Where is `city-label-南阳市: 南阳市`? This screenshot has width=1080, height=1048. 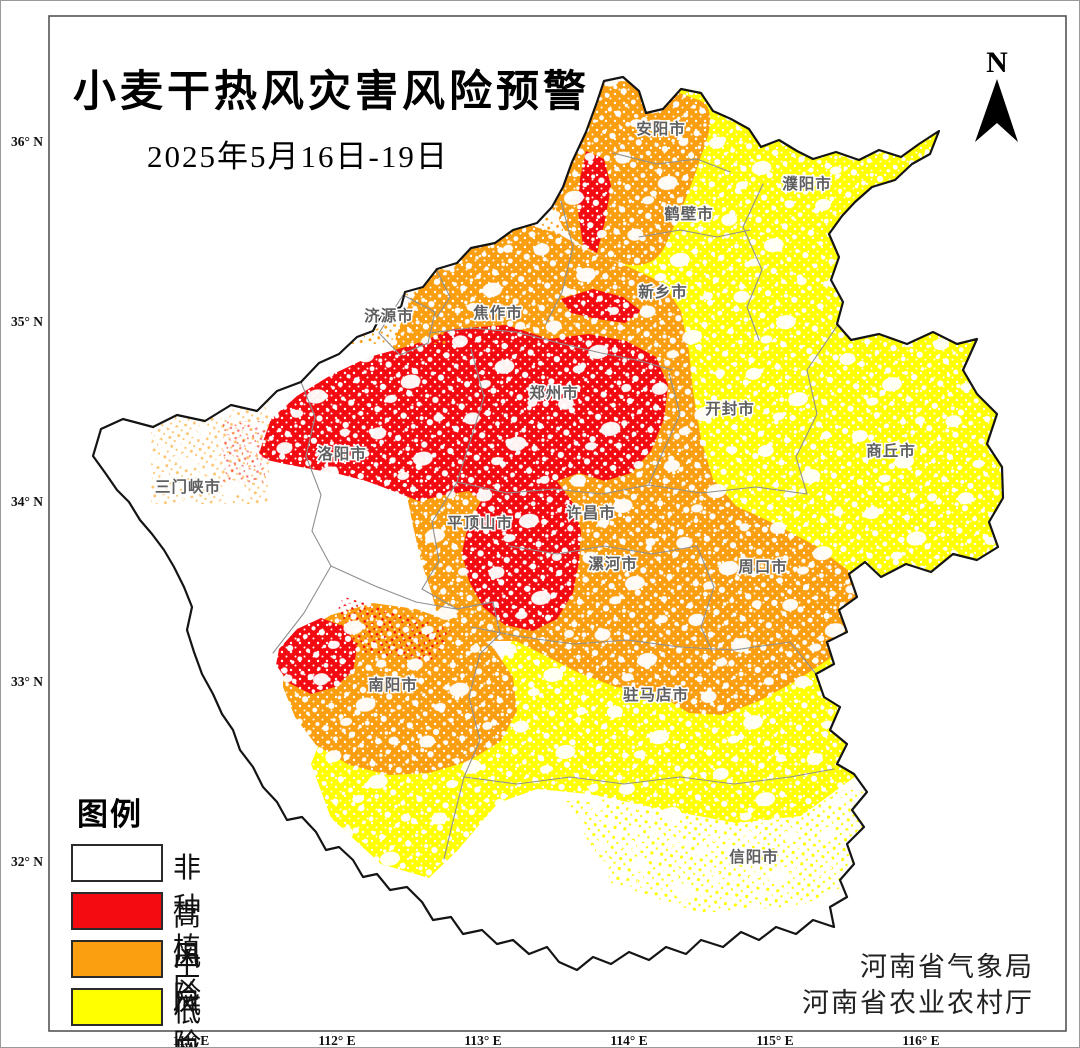
city-label-南阳市: 南阳市 is located at coordinates (393, 684).